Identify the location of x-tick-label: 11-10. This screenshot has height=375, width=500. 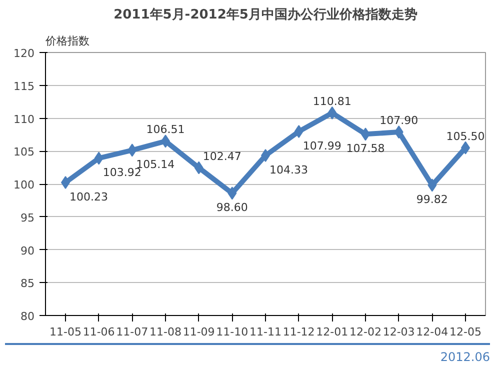
(232, 332).